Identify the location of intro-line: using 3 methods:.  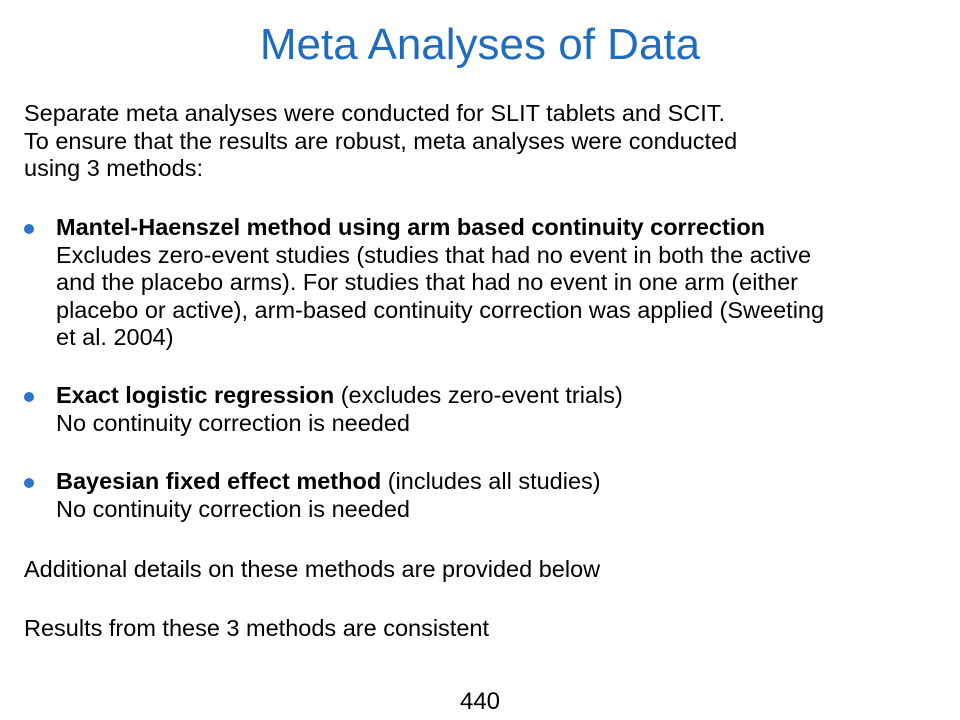
(113, 168).